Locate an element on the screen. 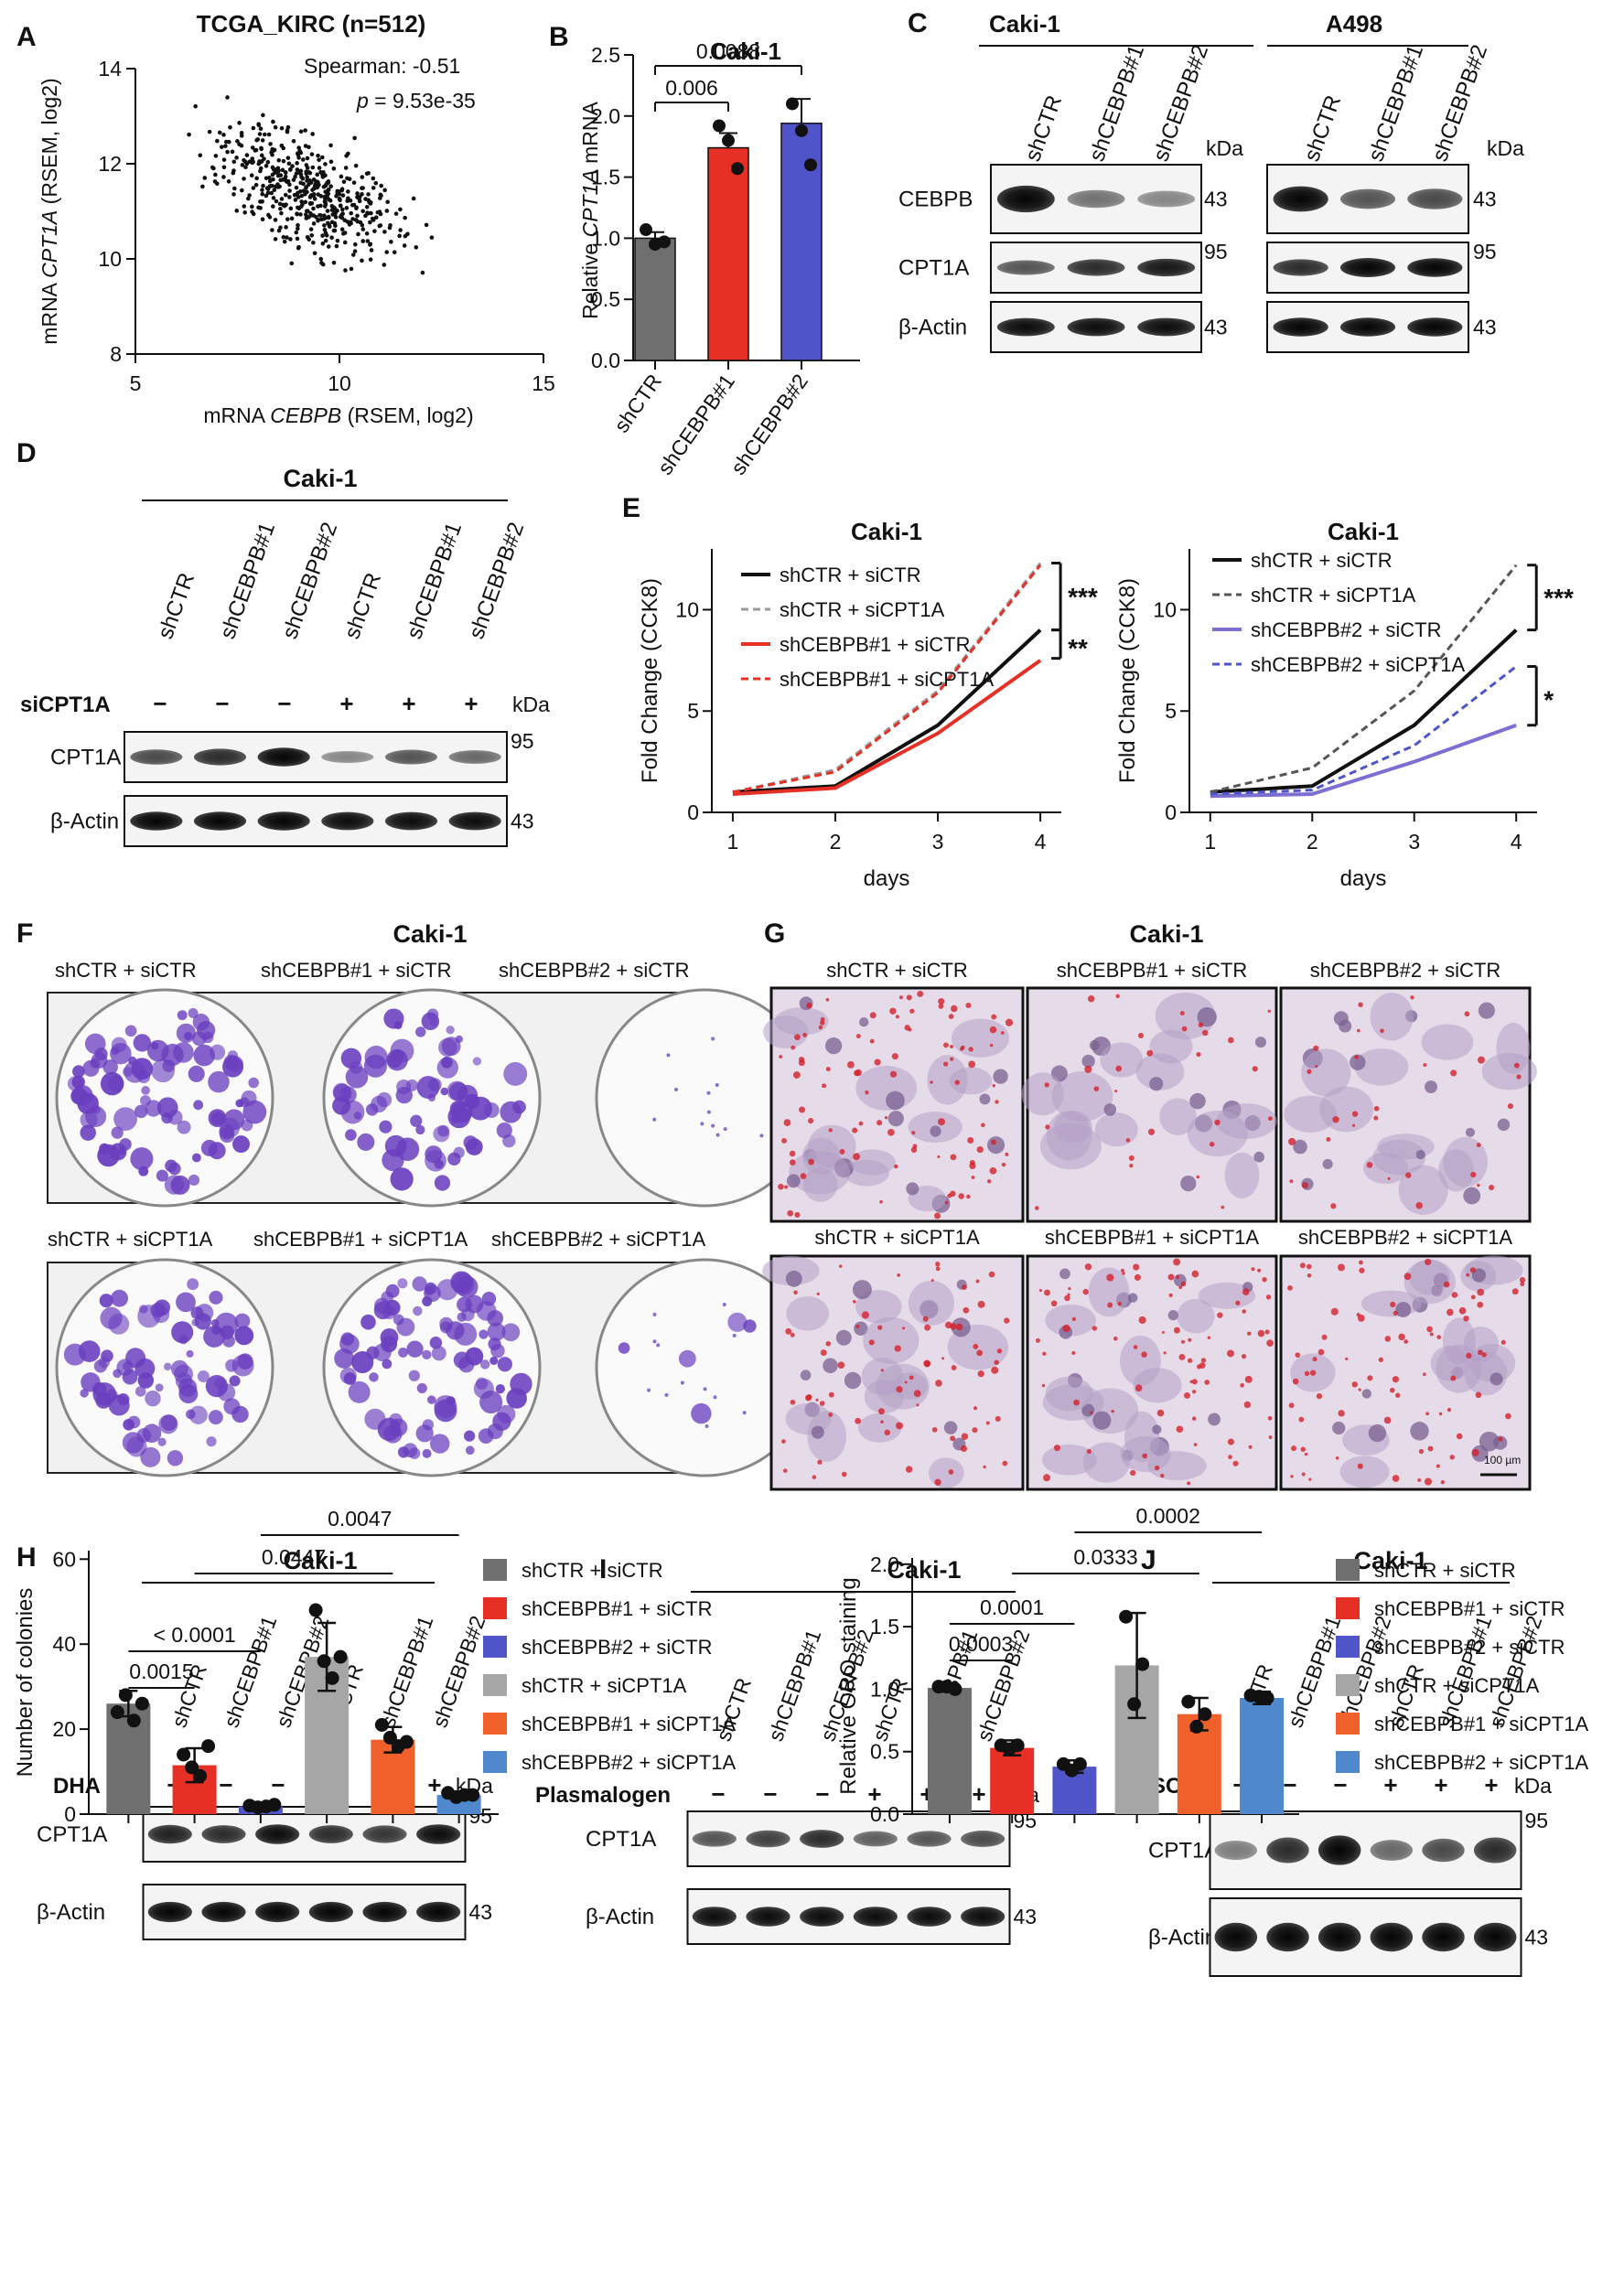  scatter-ytick-label: 12 is located at coordinates (110, 164).